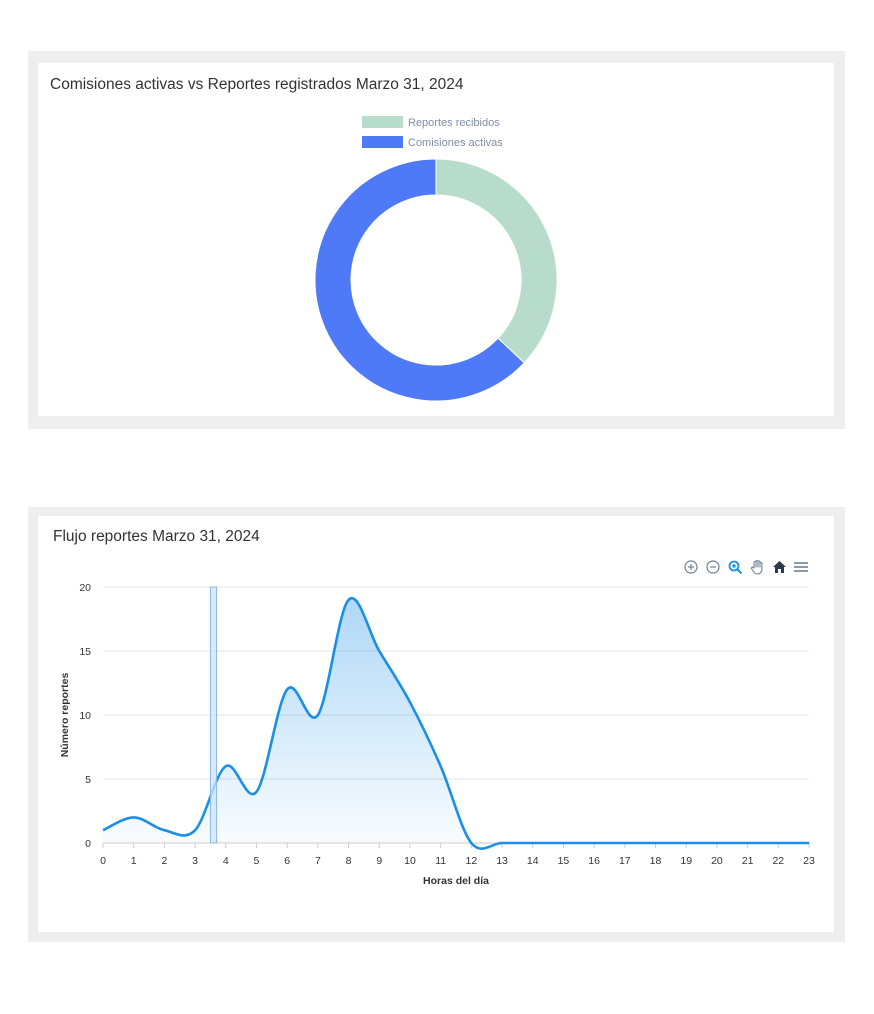 This screenshot has height=1014, width=874. What do you see at coordinates (455, 143) in the screenshot?
I see `legend-label: Comisiones activas` at bounding box center [455, 143].